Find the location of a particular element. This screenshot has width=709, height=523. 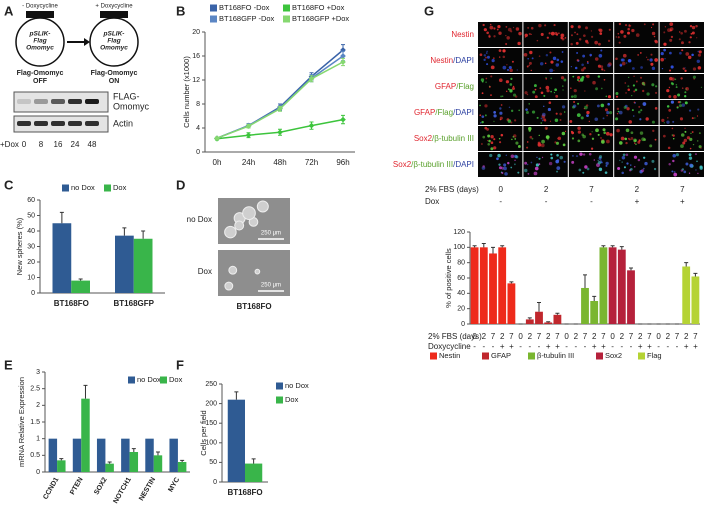

lane-label: 48 is located at coordinates (92, 144).